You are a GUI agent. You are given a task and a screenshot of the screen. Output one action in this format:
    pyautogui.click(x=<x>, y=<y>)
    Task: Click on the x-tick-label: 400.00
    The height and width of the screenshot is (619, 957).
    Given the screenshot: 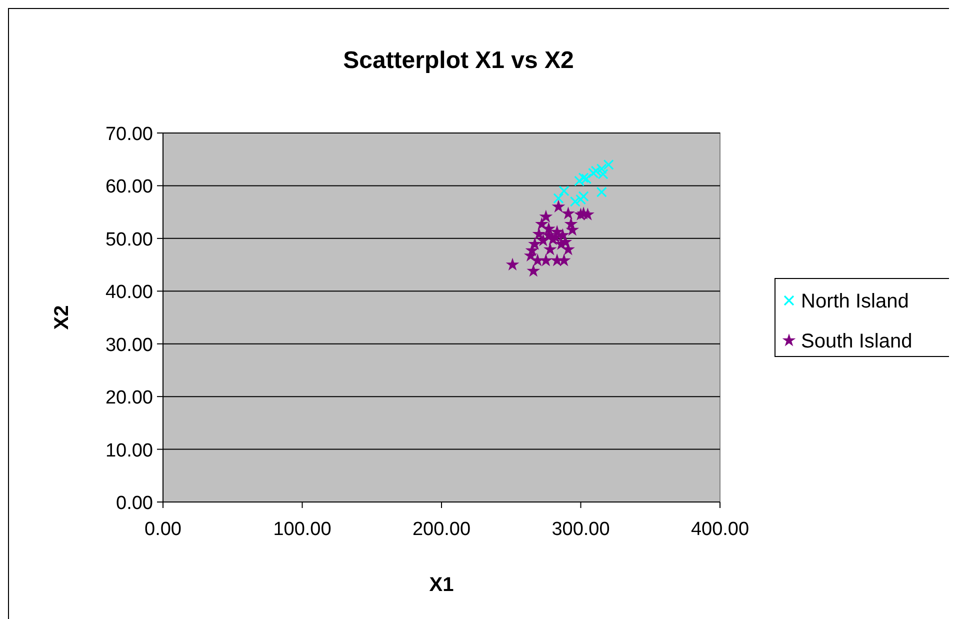 What is the action you would take?
    pyautogui.click(x=720, y=529)
    